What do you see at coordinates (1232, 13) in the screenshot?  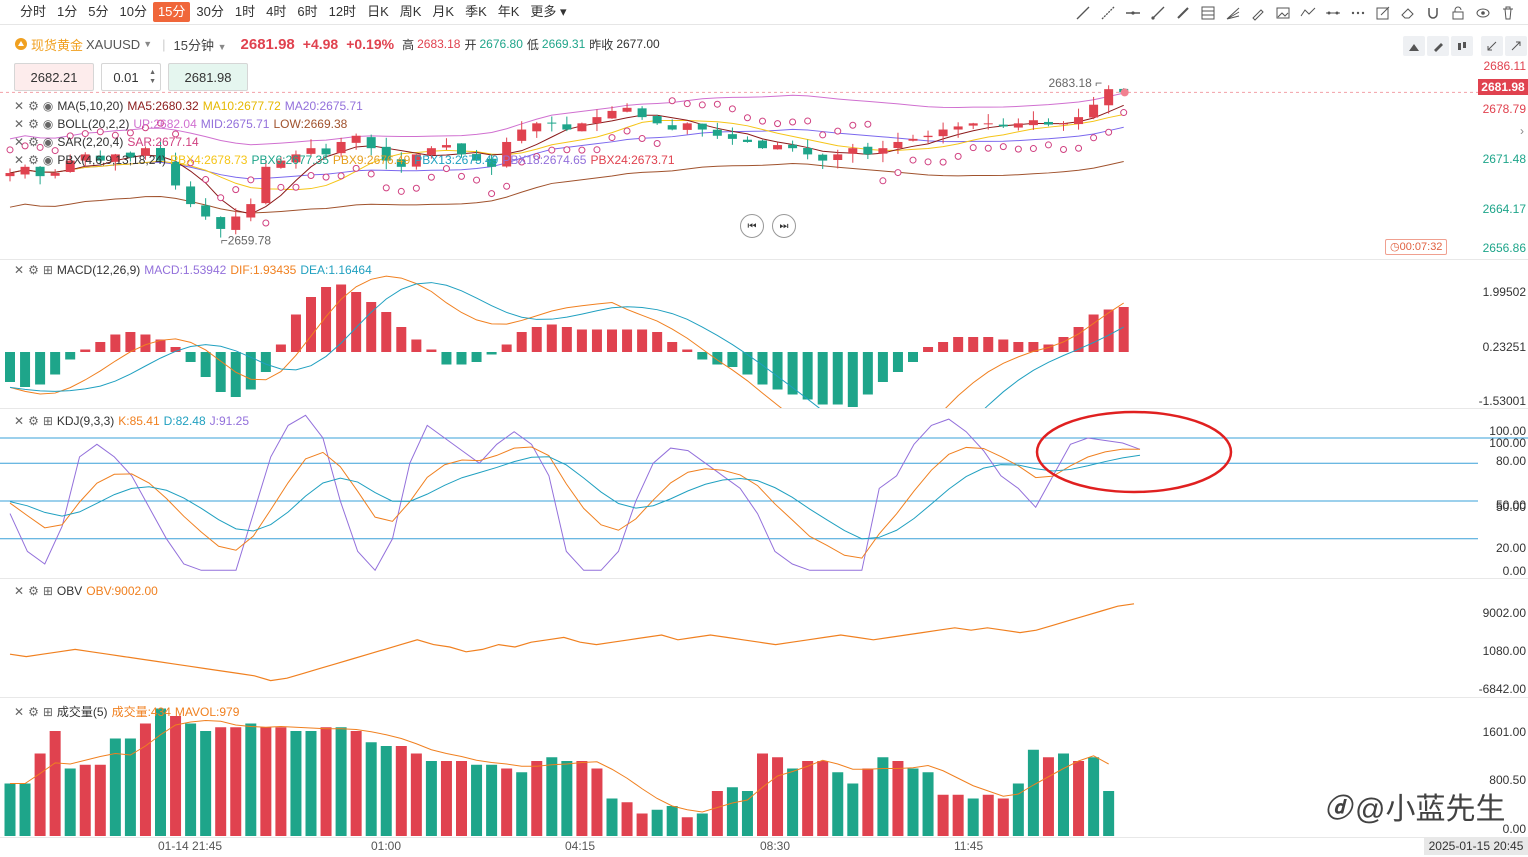 I see `fan-icon` at bounding box center [1232, 13].